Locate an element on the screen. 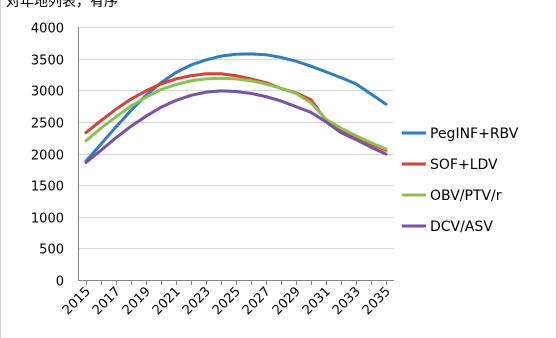  y-tick-label: 2000 is located at coordinates (47, 156).